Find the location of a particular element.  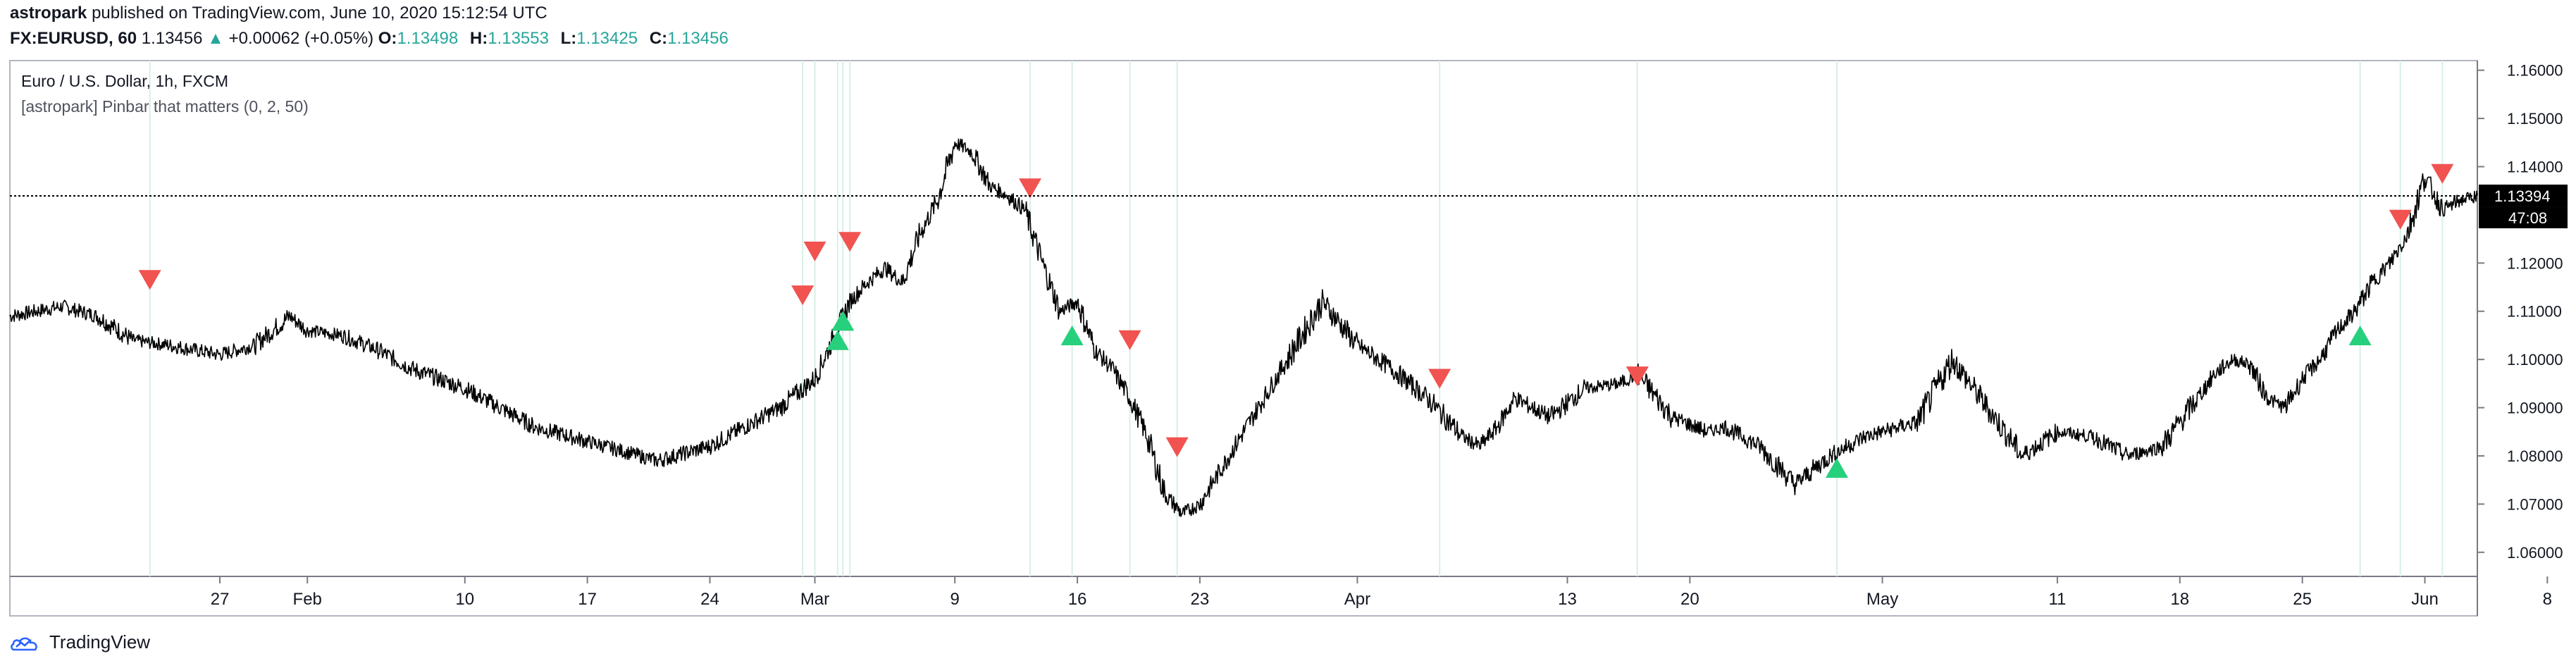

publisher-name: astropark is located at coordinates (48, 14).